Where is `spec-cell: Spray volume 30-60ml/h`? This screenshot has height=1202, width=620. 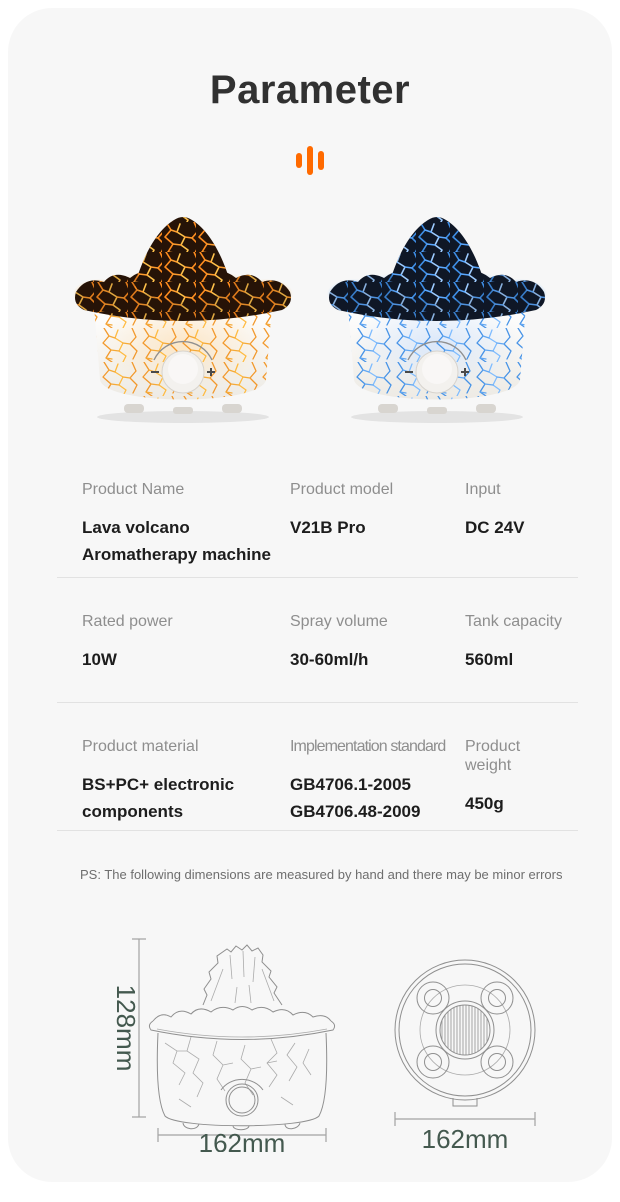
spec-cell: Spray volume 30-60ml/h is located at coordinates (377, 642).